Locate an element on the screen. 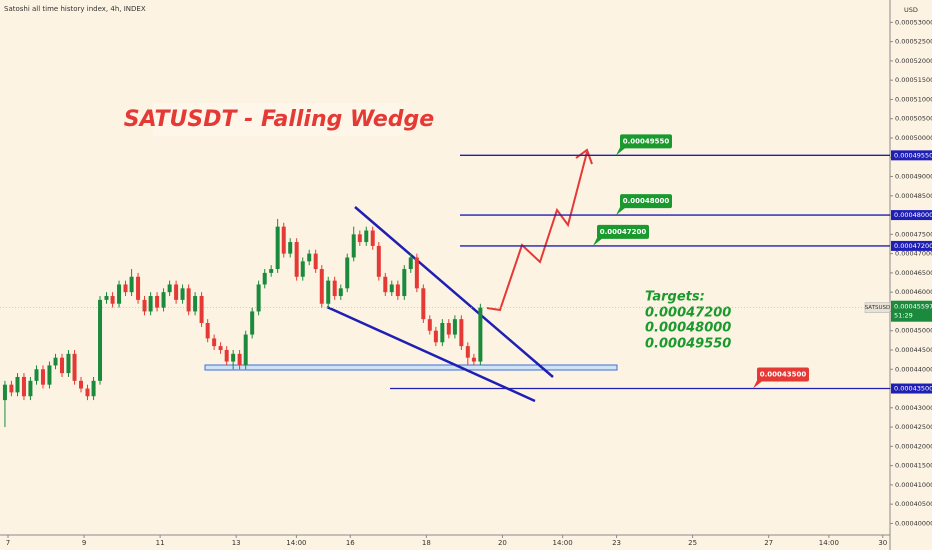  x-tick-label: 13 is located at coordinates (236, 543).